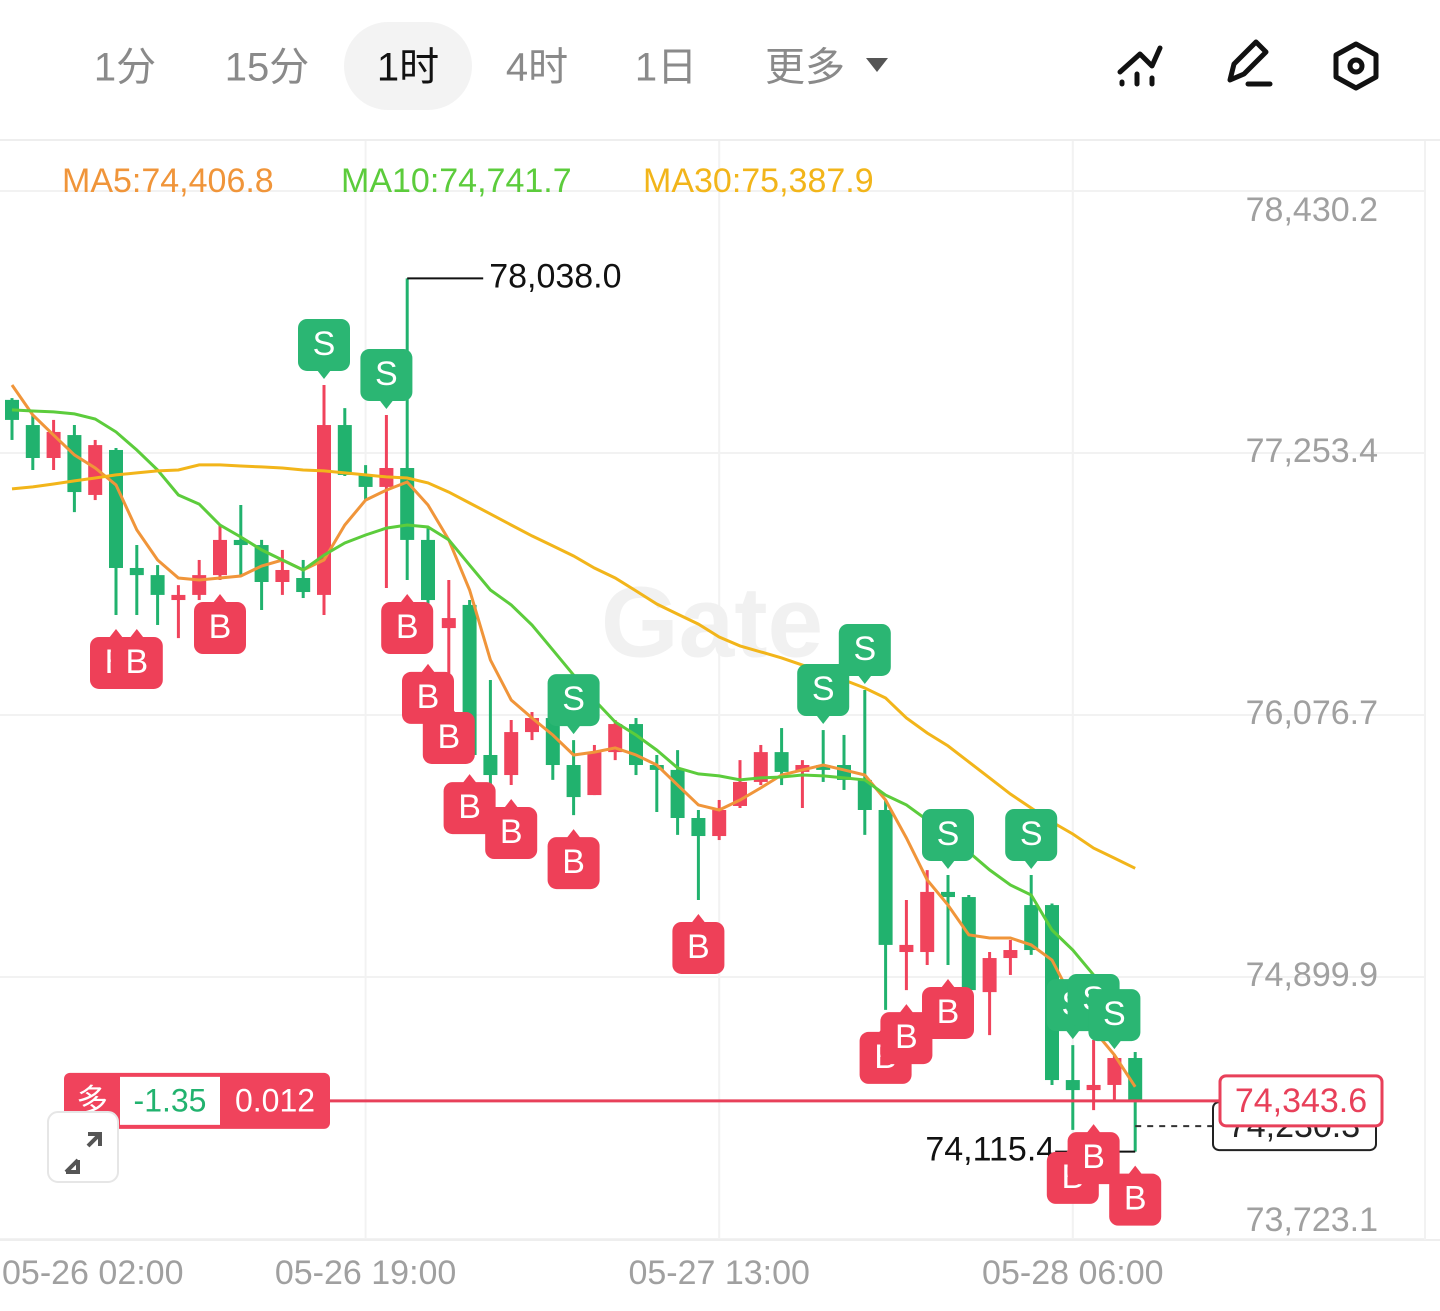  Describe the element at coordinates (719, 1273) in the screenshot. I see `x-tick-label: 05-27 13:00` at that location.